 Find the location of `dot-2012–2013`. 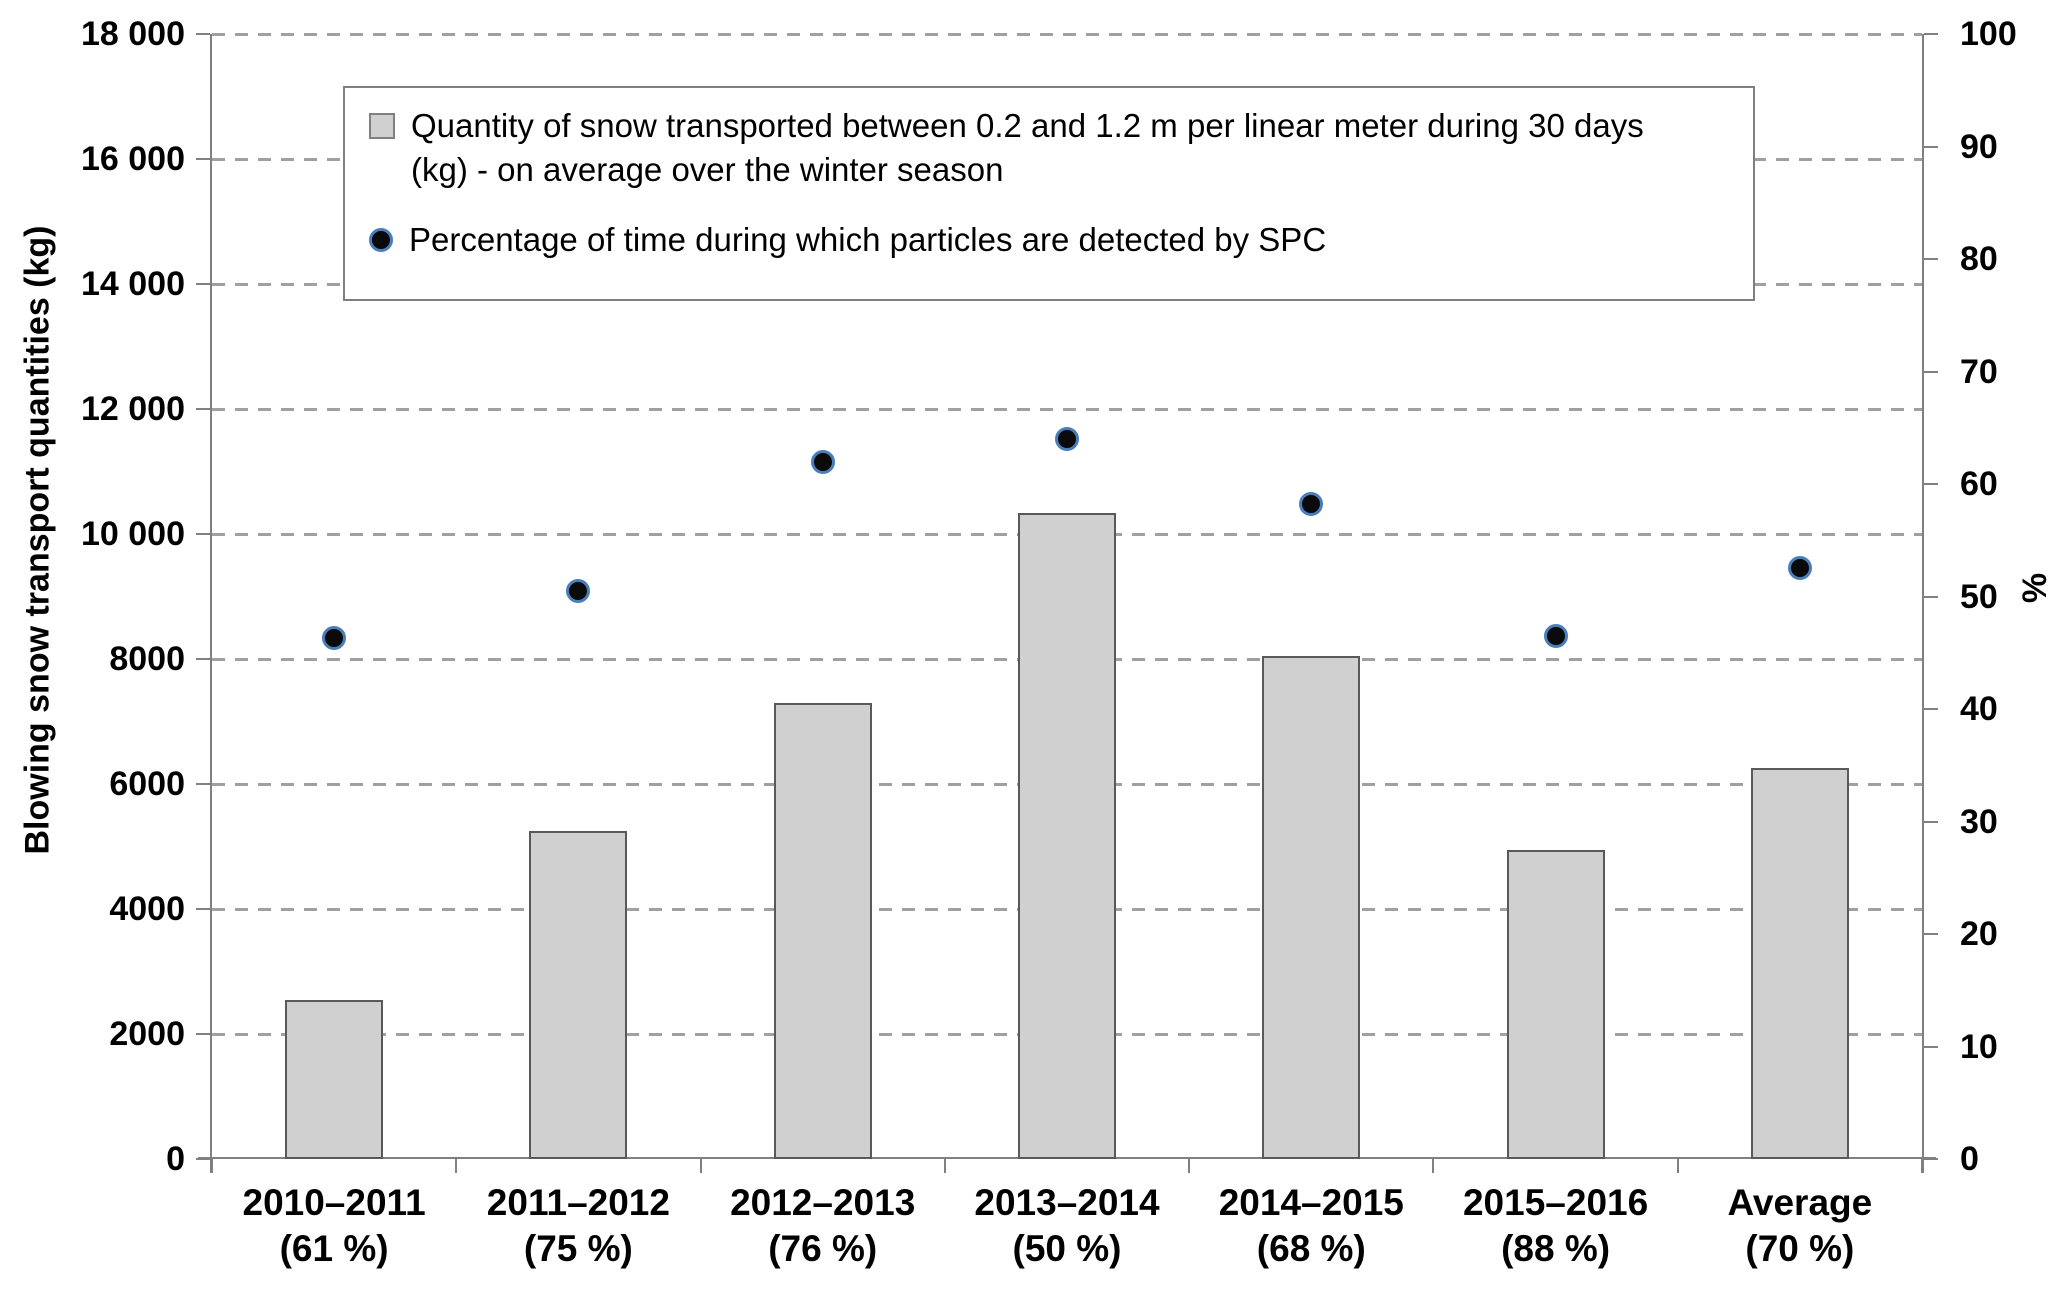

dot-2012–2013 is located at coordinates (822, 461).